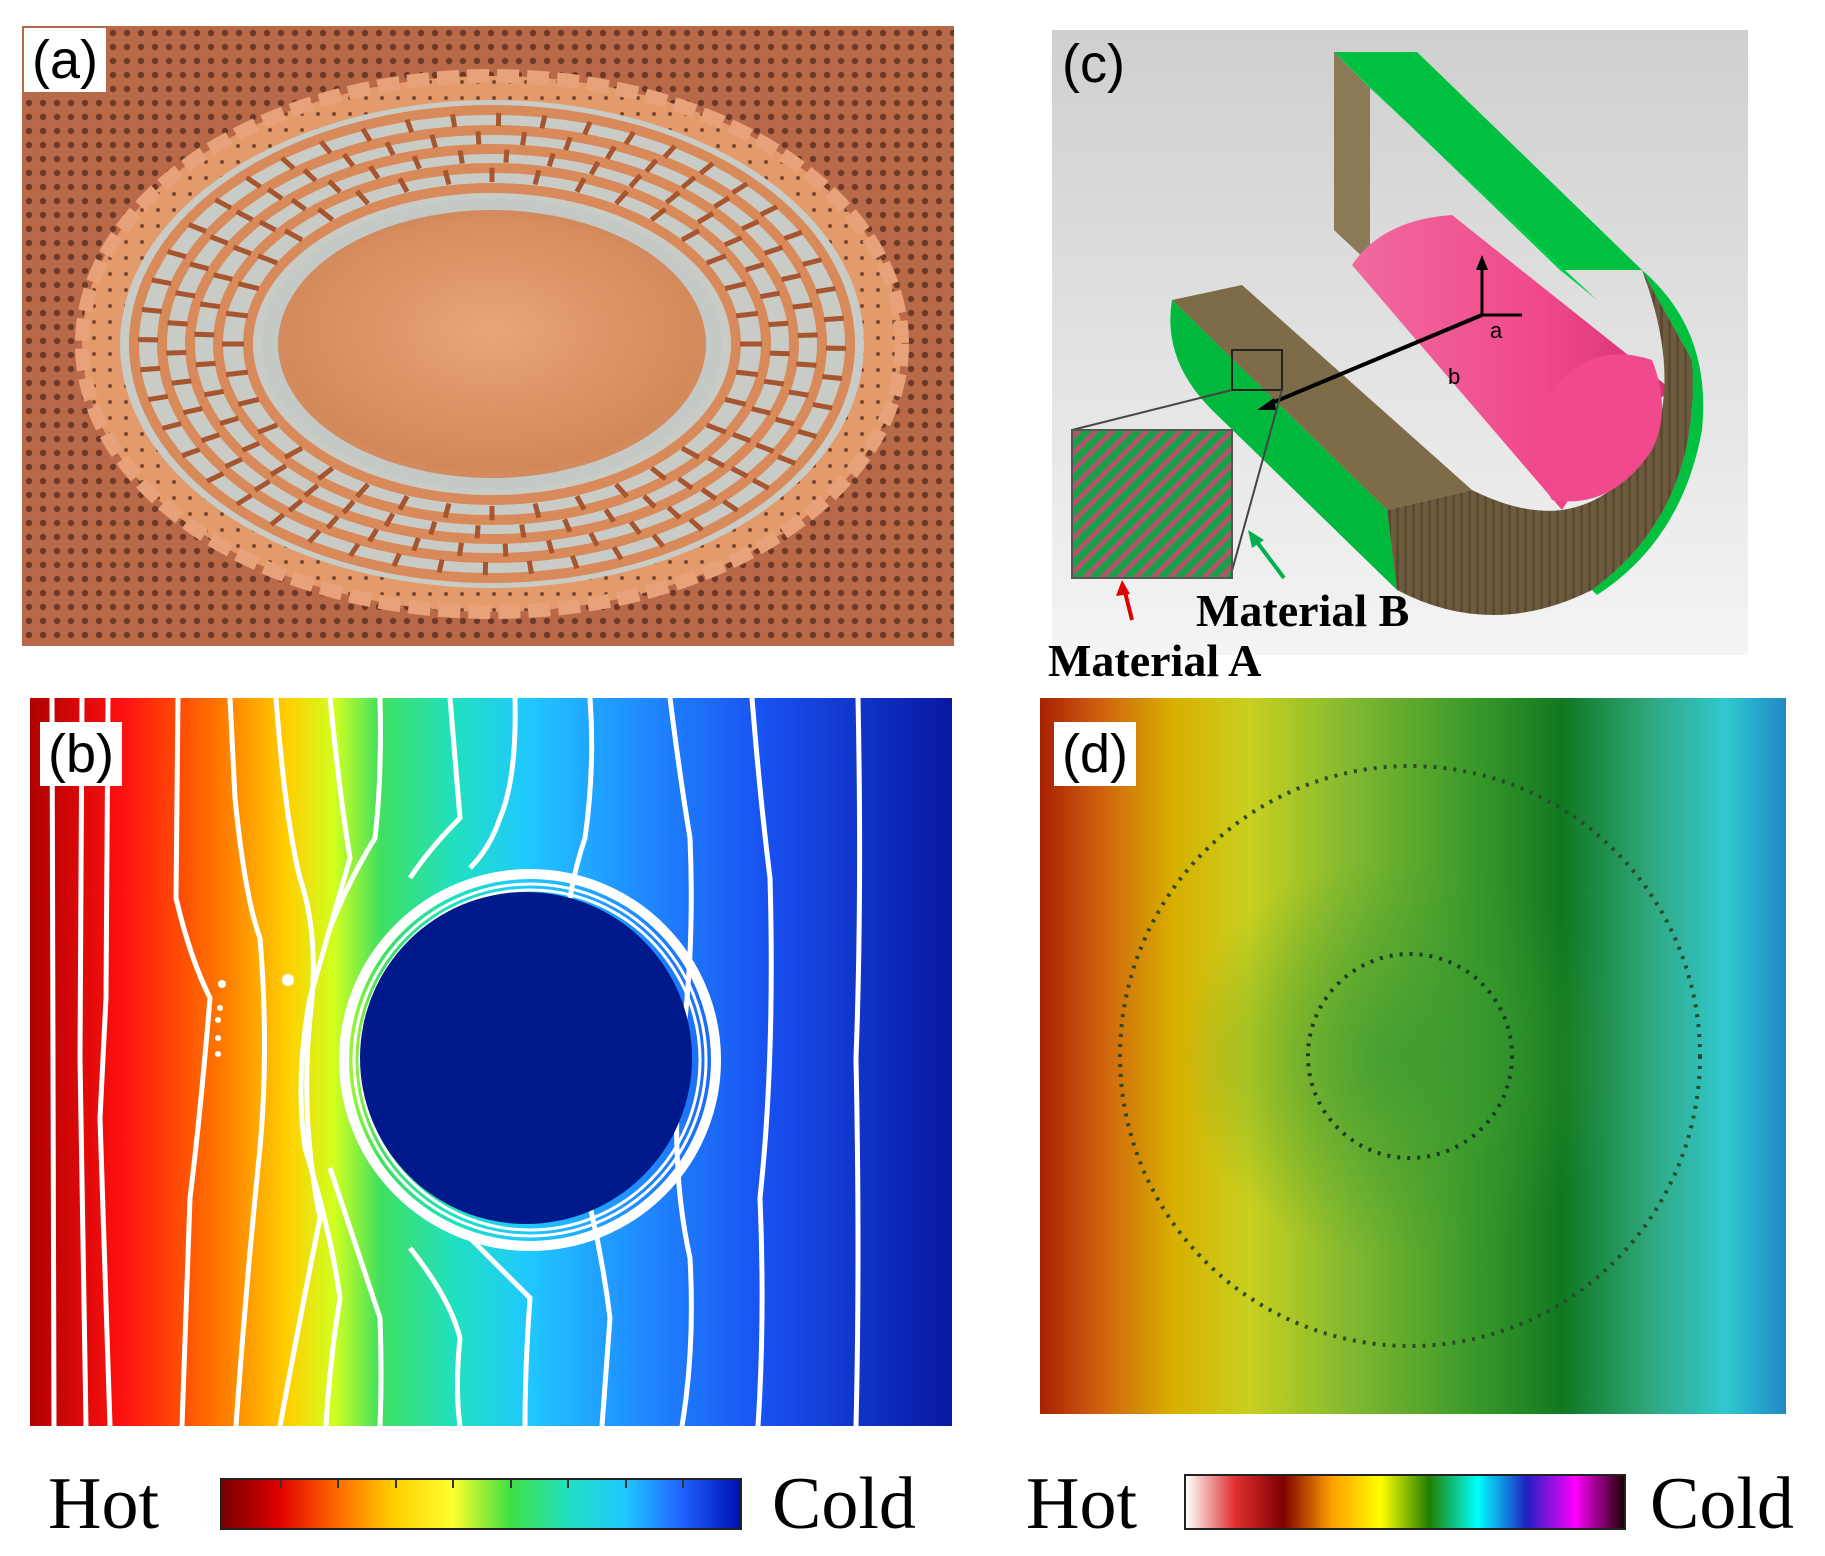  What do you see at coordinates (1093, 64) in the screenshot?
I see `panel-c-label: (c)` at bounding box center [1093, 64].